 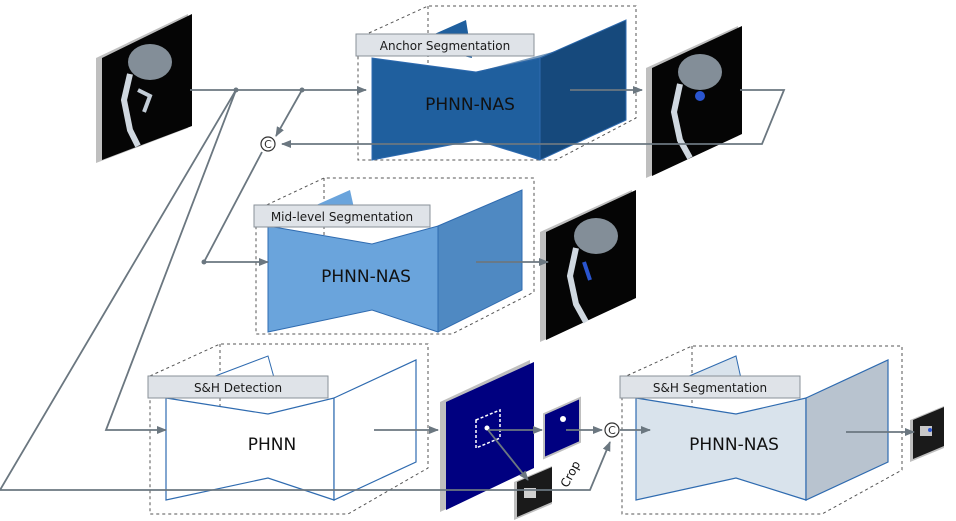 I want to click on anchor-stage: Anchor Segmentation PHNN-NAS, so click(x=496, y=83).